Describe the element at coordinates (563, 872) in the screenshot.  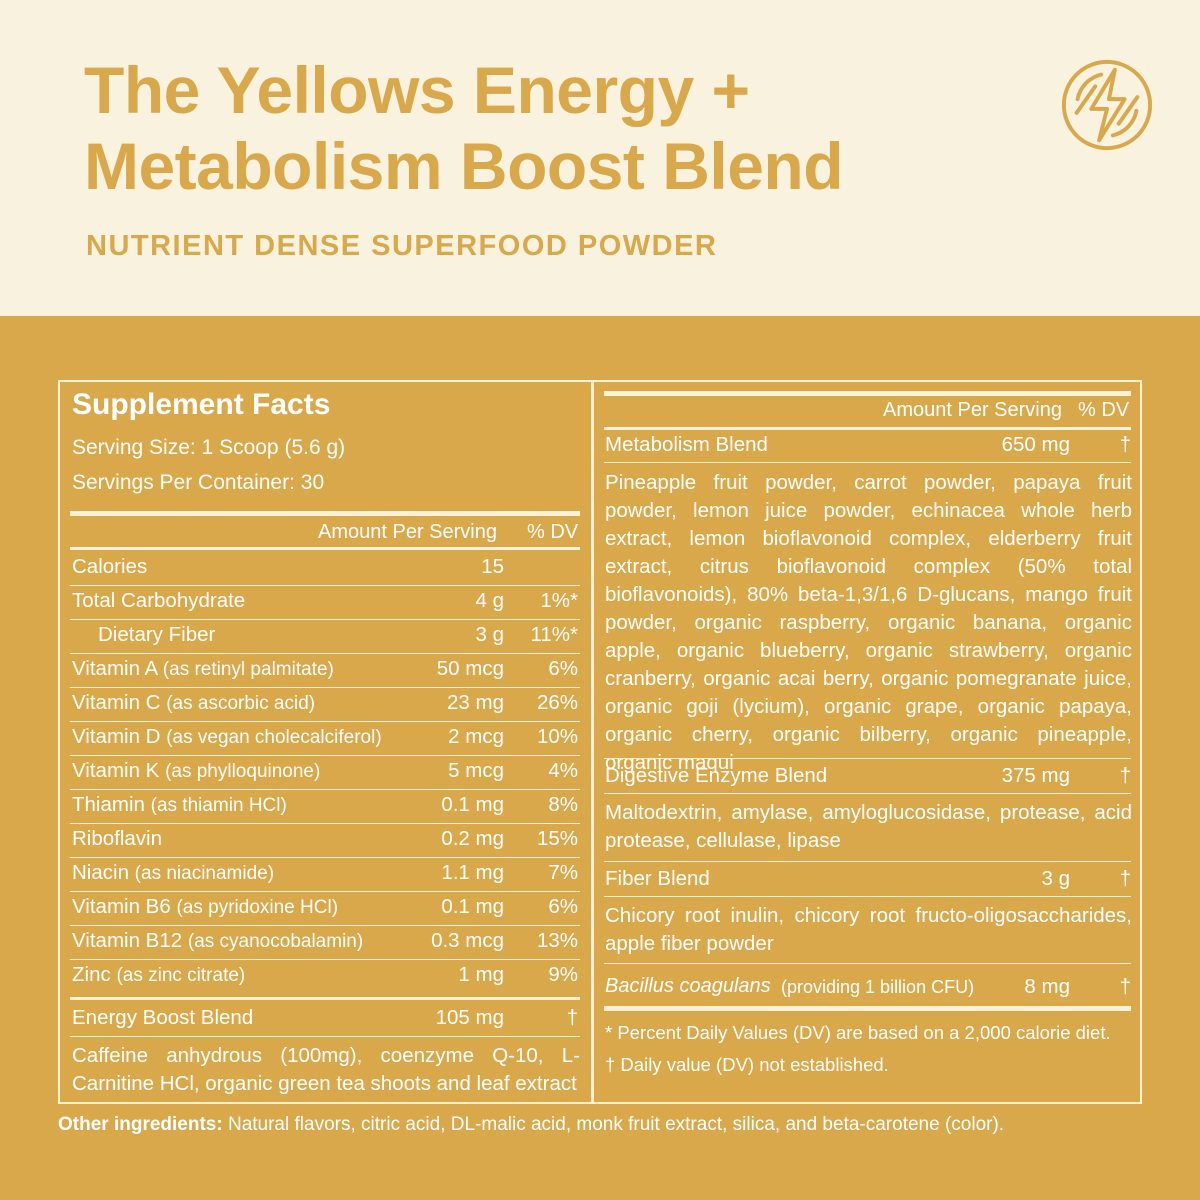
I see `nutrient-dv: 7%` at that location.